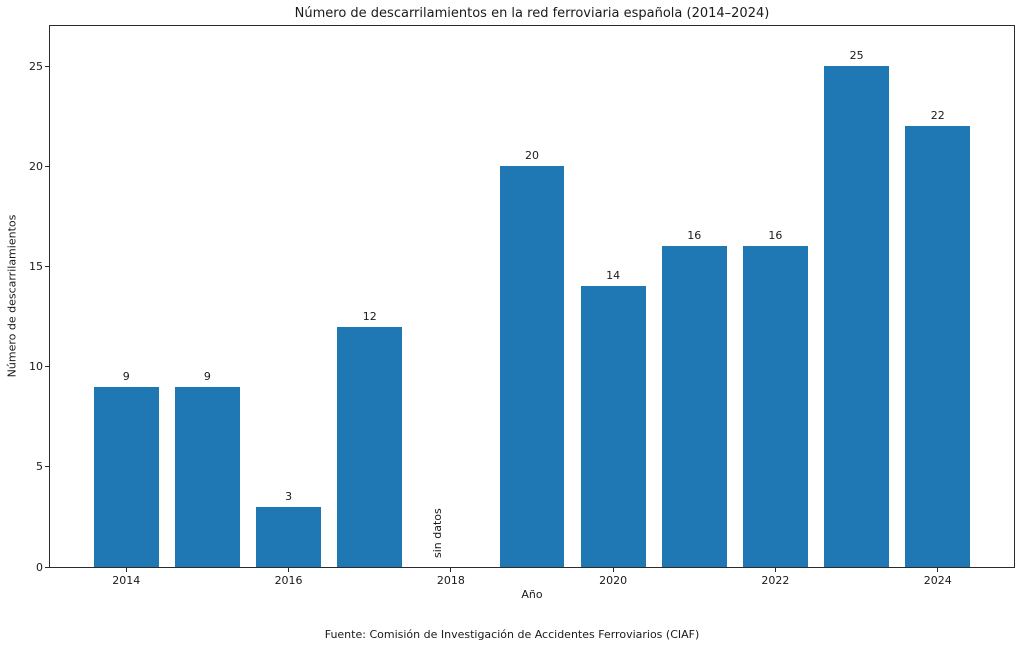 This screenshot has height=649, width=1024. Describe the element at coordinates (613, 580) in the screenshot. I see `x-tick-label: 2020` at that location.